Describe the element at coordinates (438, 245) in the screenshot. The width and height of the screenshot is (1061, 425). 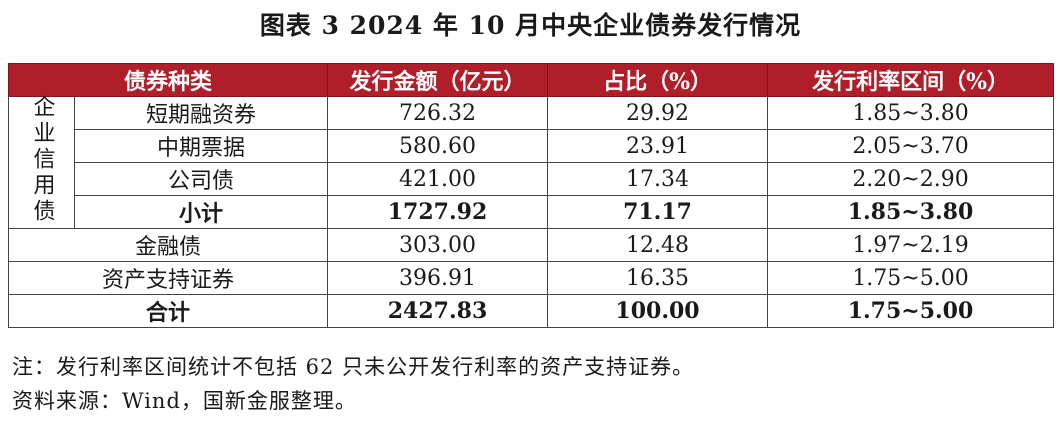
I see `row-amount: 303.00` at that location.